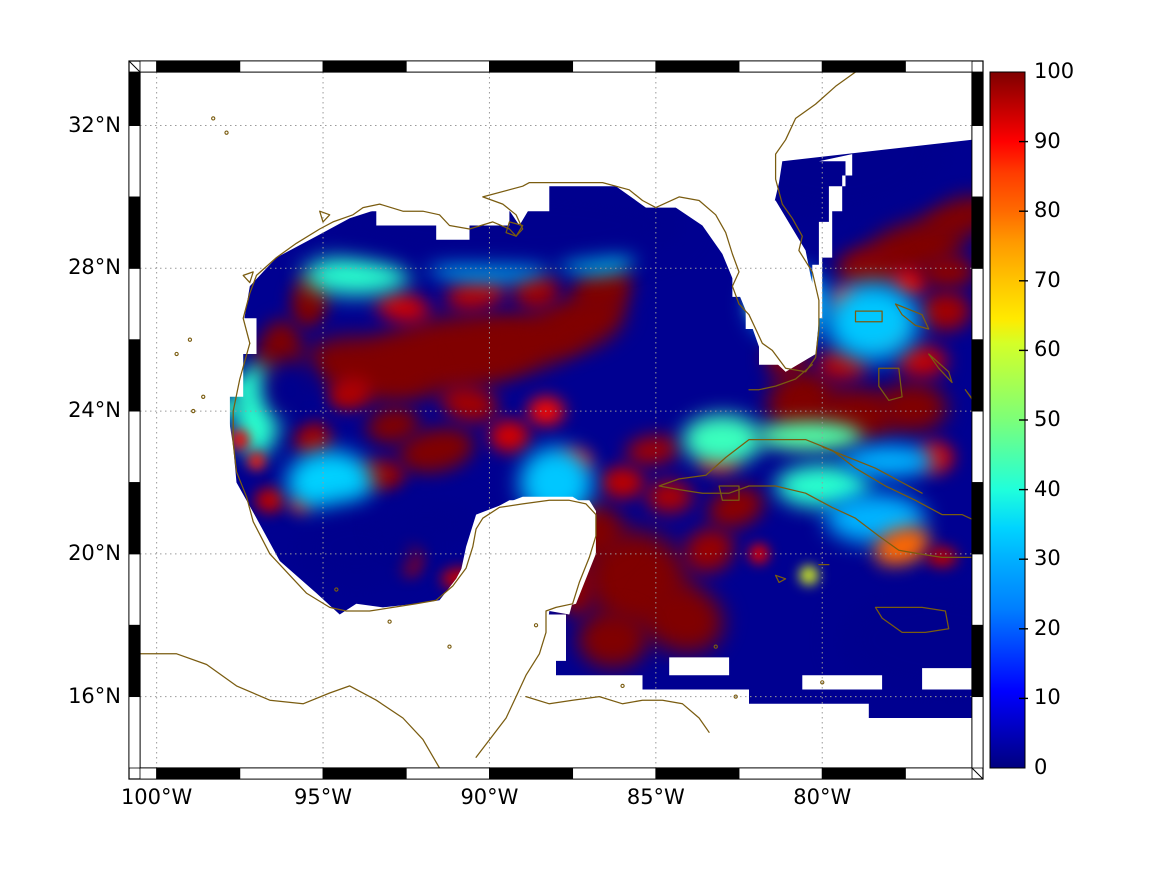 The width and height of the screenshot is (1167, 875). What do you see at coordinates (822, 797) in the screenshot?
I see `x-tick-label: 80°W` at bounding box center [822, 797].